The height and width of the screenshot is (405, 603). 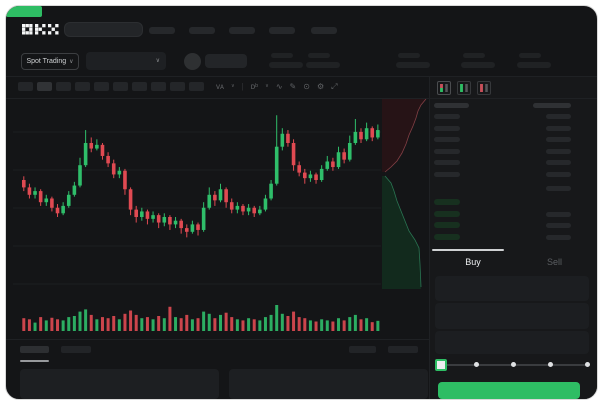 I want to click on bottom-content-block, so click(x=119, y=384).